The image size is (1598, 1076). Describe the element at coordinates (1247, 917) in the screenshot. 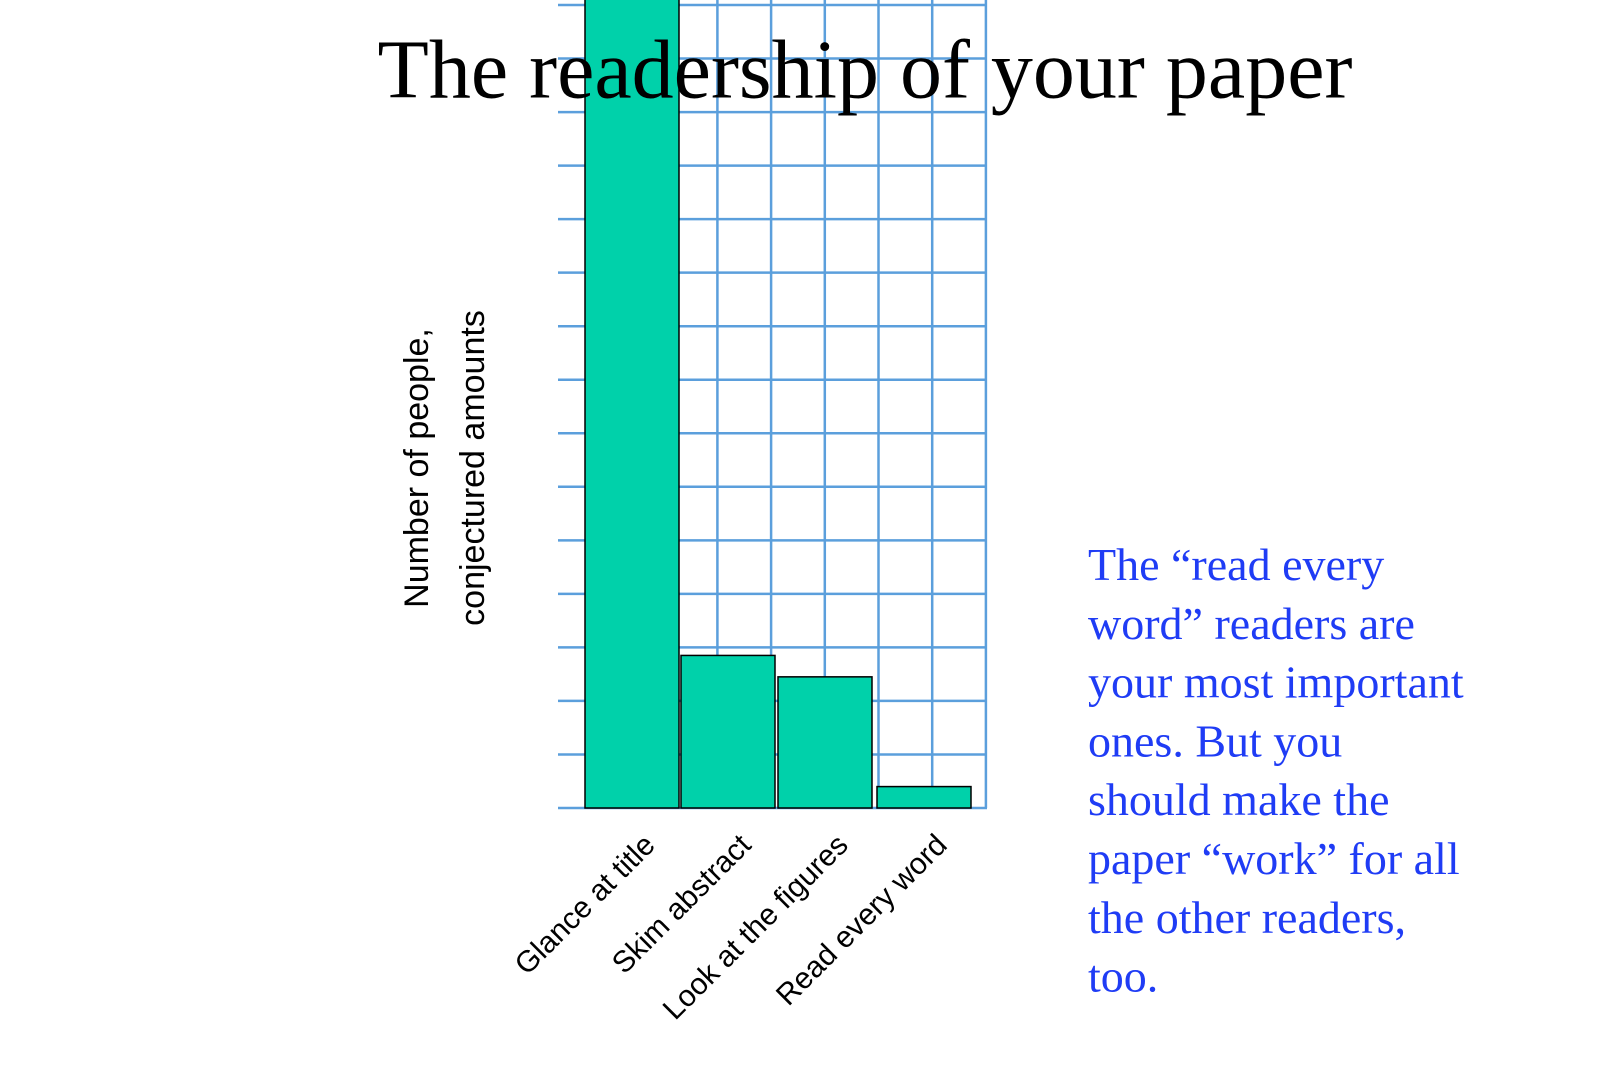

I see `annotation-line: the other readers,` at that location.